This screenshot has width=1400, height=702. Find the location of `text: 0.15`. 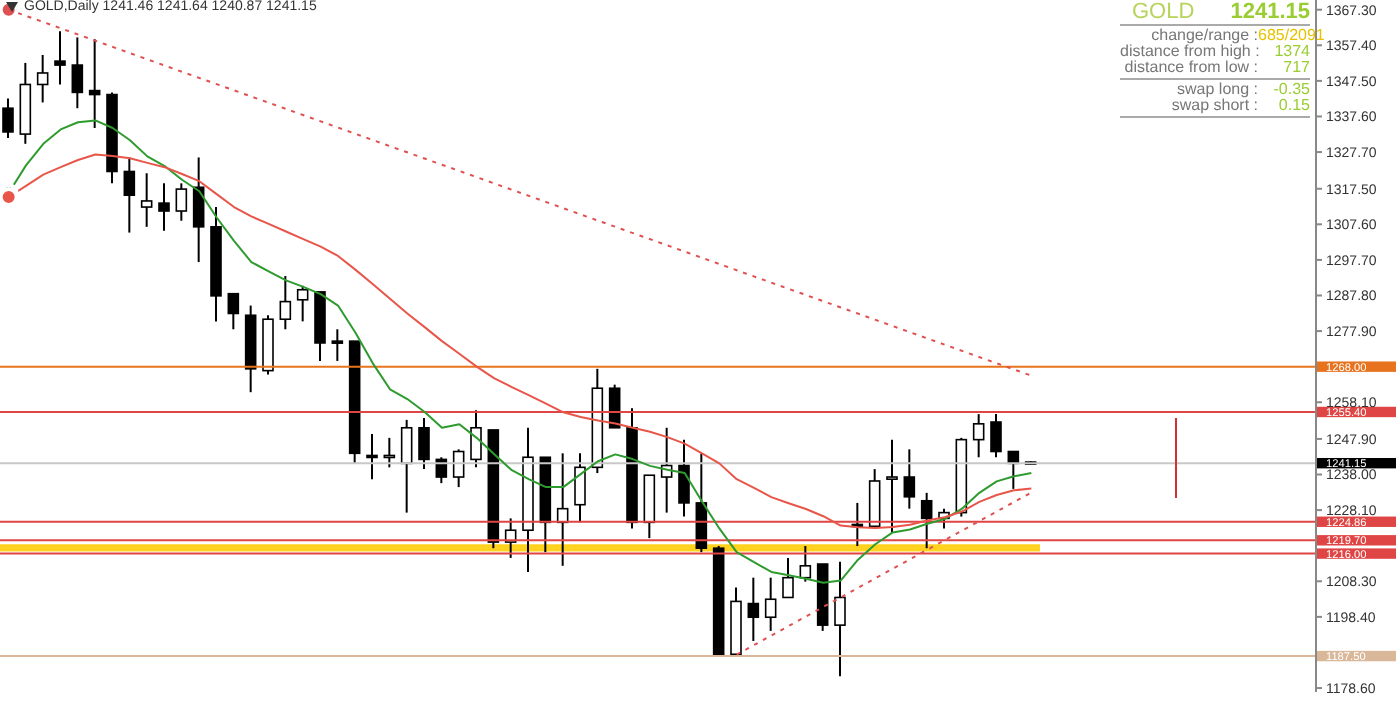

text: 0.15 is located at coordinates (1293, 105).